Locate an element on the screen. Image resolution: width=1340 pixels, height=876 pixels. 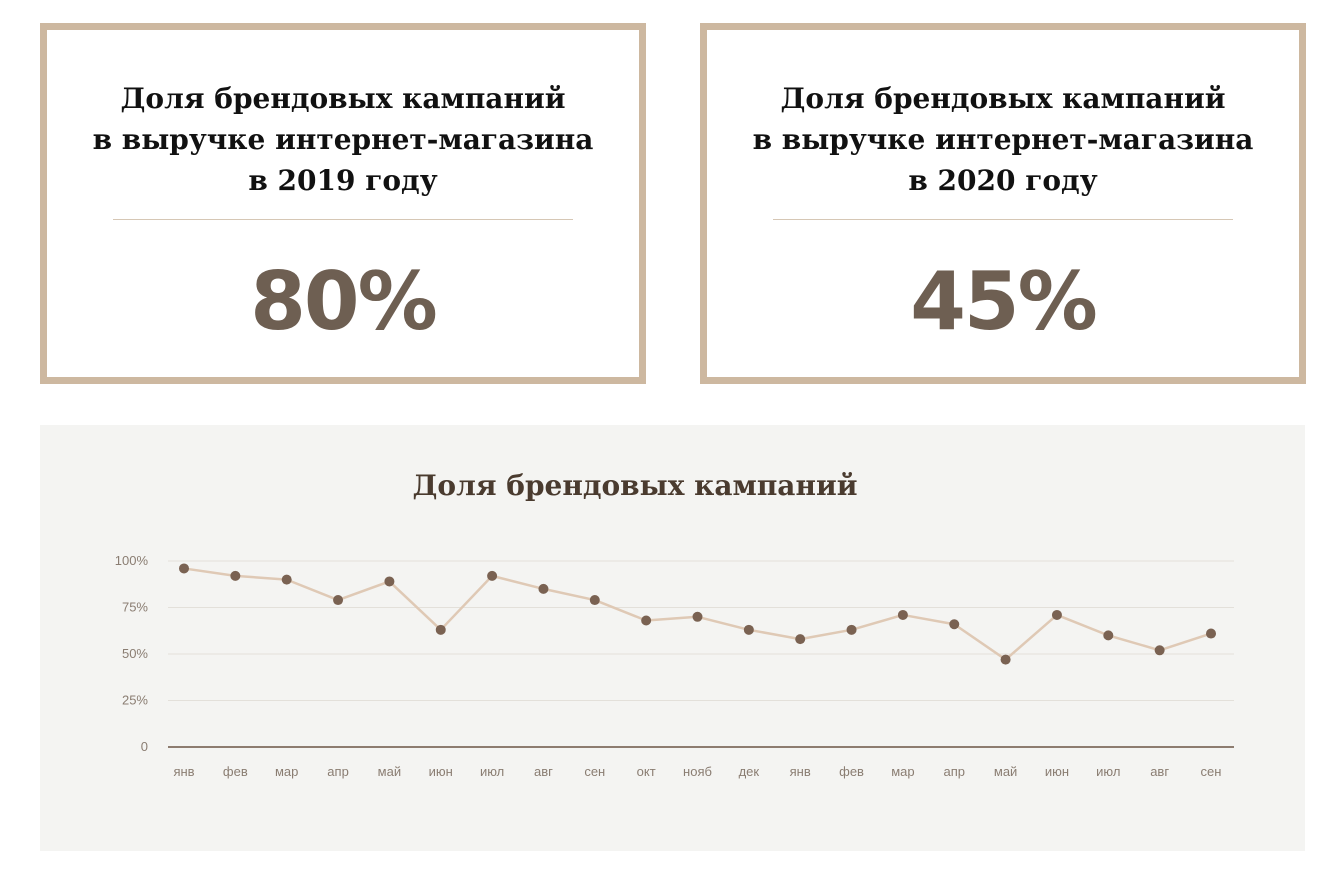
y-tick-label: 100% is located at coordinates (132, 560).